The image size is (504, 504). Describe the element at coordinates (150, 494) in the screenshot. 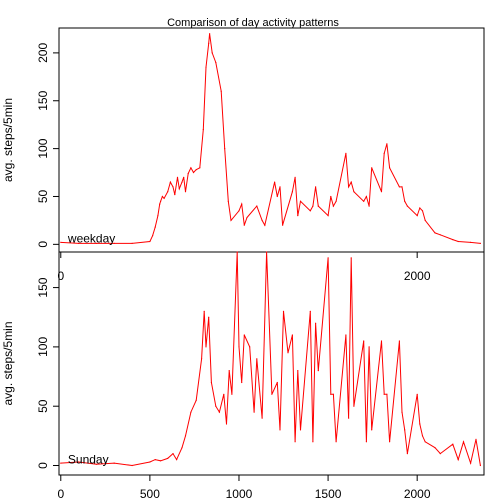

I see `x-tick-label: 500` at that location.